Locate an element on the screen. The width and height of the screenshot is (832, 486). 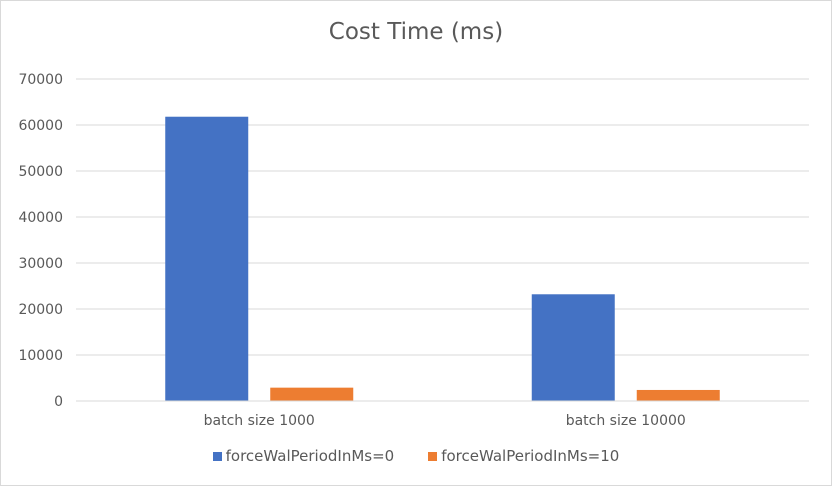
legend-item-series-0: forceWalPeriodInMs=0 is located at coordinates (303, 456).